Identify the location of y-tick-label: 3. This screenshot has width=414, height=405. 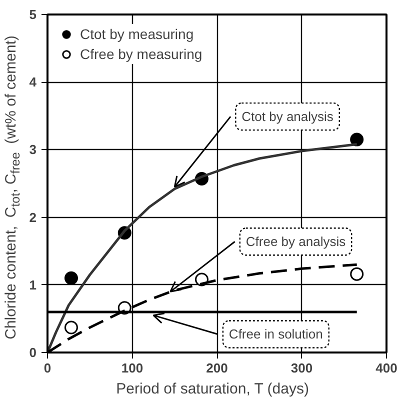
(33, 150).